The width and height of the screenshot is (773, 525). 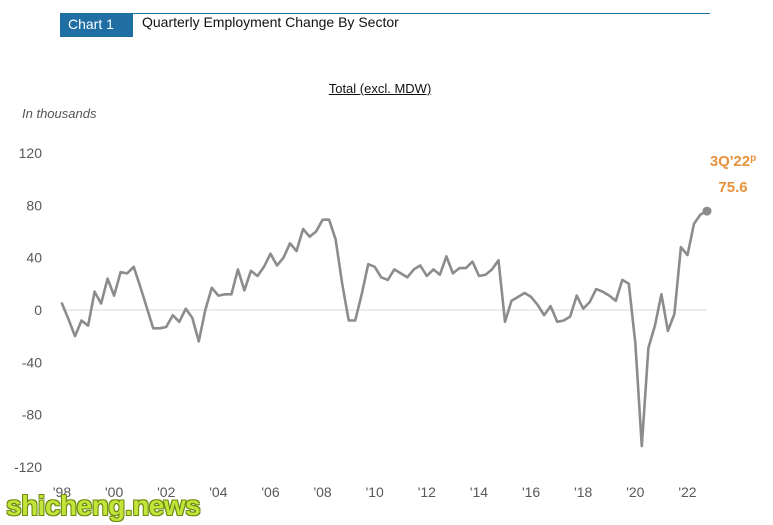 What do you see at coordinates (96, 25) in the screenshot?
I see `chart-tag: Chart 1` at bounding box center [96, 25].